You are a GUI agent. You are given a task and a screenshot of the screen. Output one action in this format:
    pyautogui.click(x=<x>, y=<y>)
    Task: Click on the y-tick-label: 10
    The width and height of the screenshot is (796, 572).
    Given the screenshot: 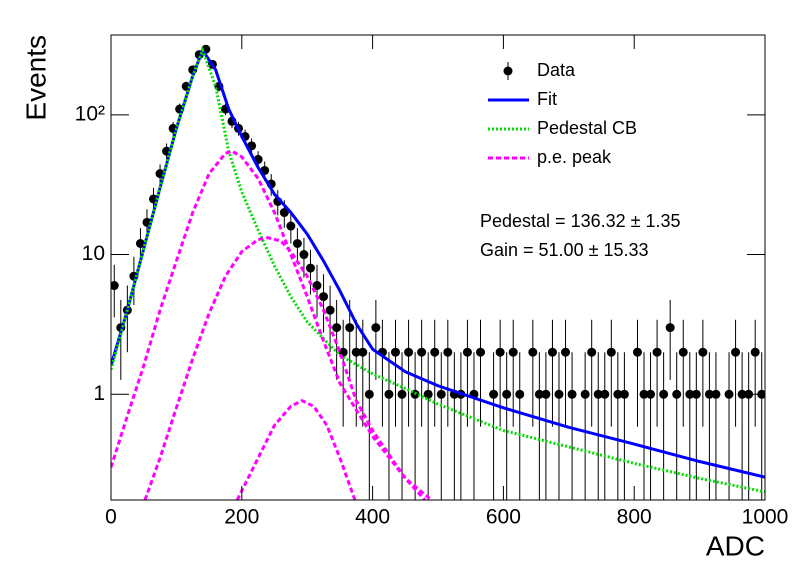 What is the action you would take?
    pyautogui.click(x=93, y=253)
    